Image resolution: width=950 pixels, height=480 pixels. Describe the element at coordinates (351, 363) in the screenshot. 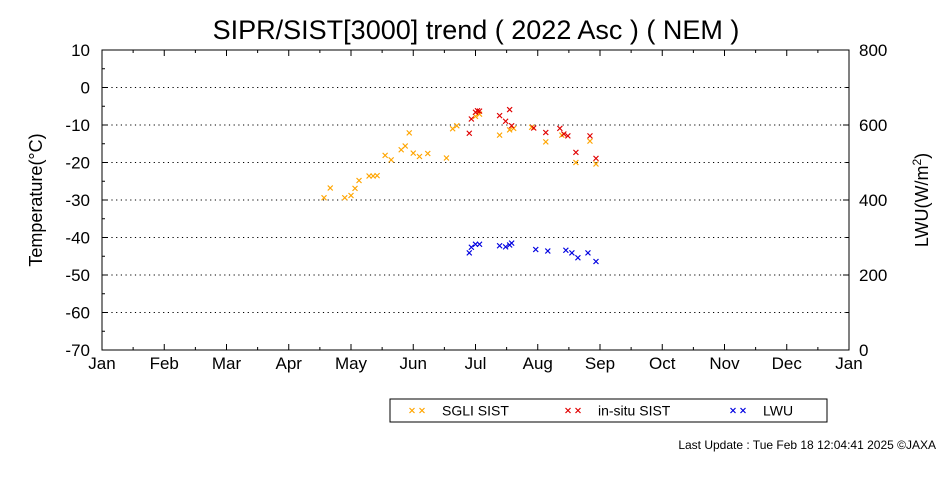

I see `x-tick-label: May` at that location.